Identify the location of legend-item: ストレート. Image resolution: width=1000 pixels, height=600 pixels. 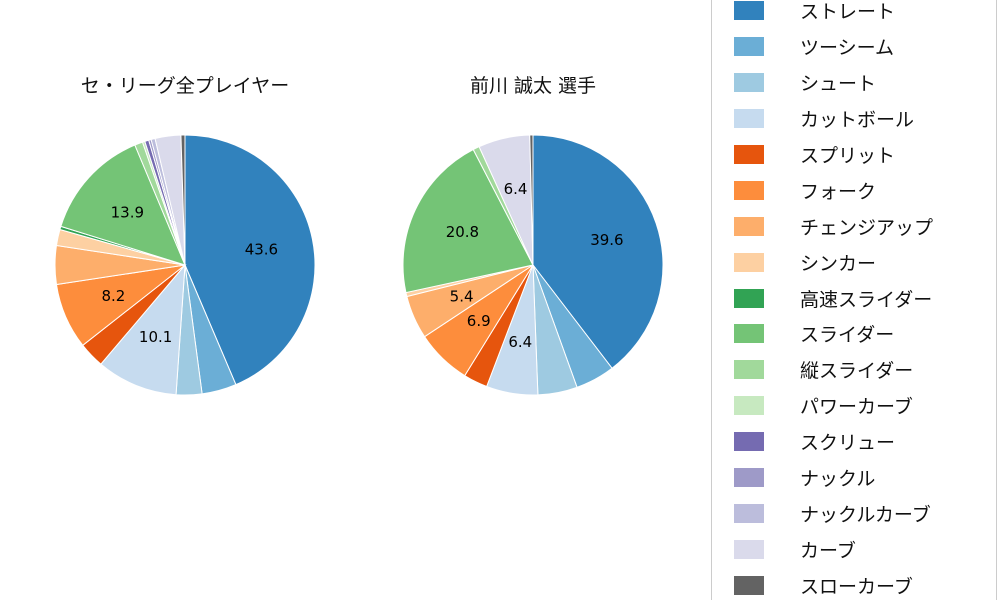
(854, 14).